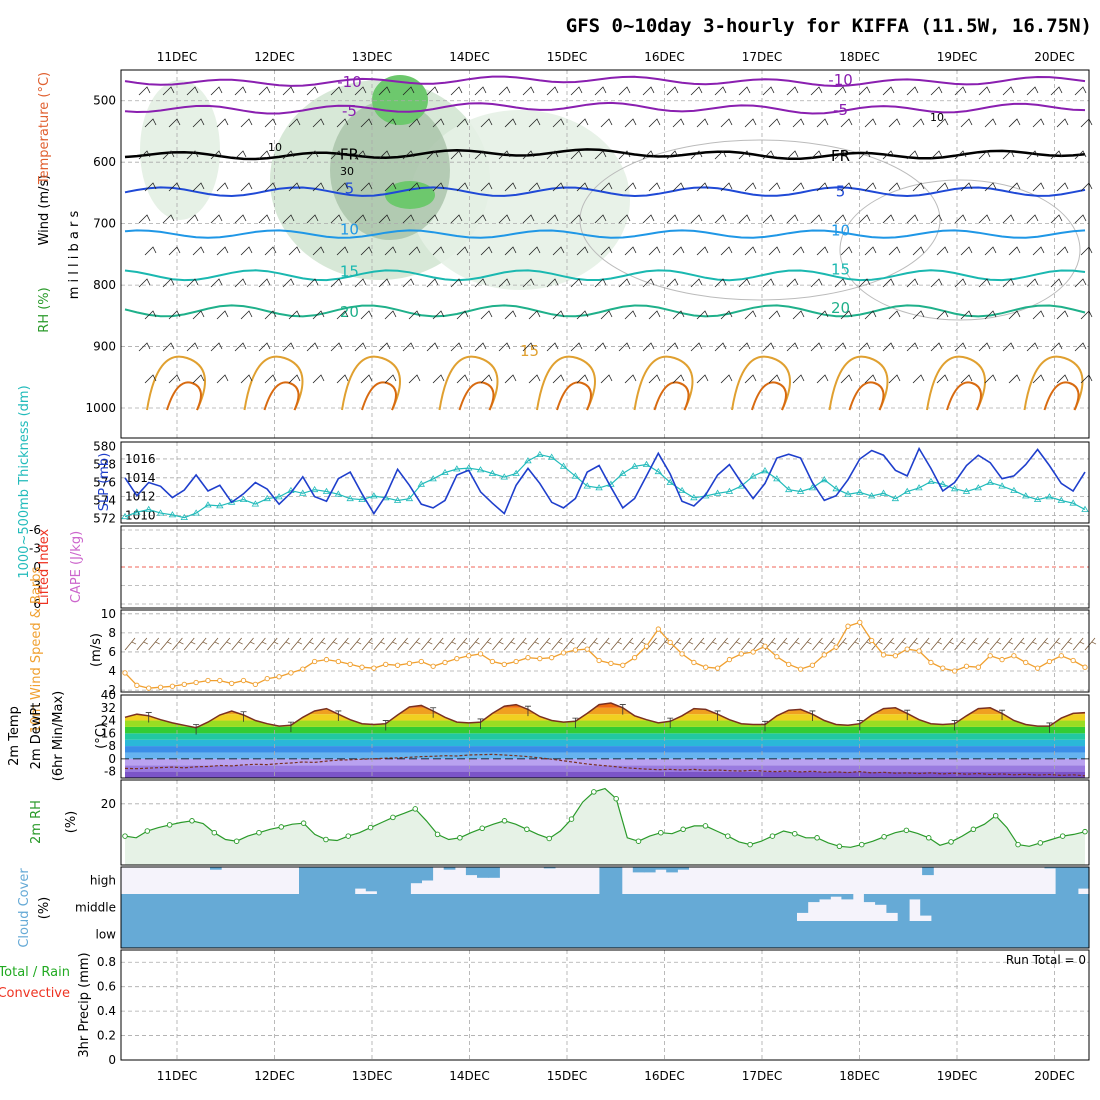  I want to click on bottom-date-label: 19DEC, so click(957, 1076).